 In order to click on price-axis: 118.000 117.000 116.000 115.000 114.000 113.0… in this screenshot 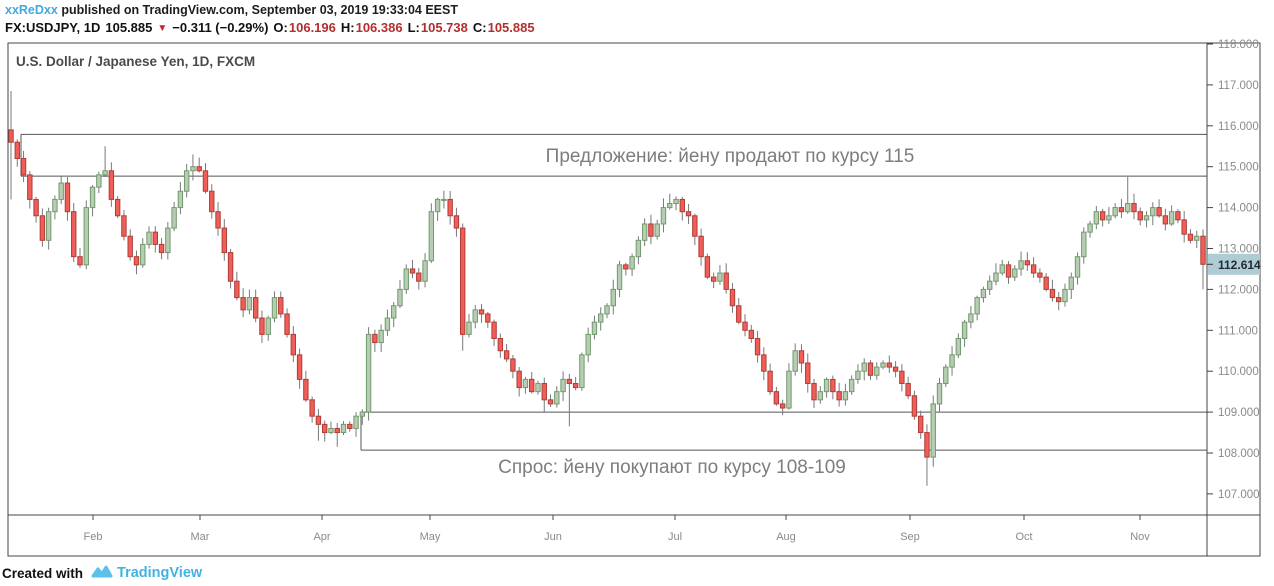, I will do `click(1234, 270)`.